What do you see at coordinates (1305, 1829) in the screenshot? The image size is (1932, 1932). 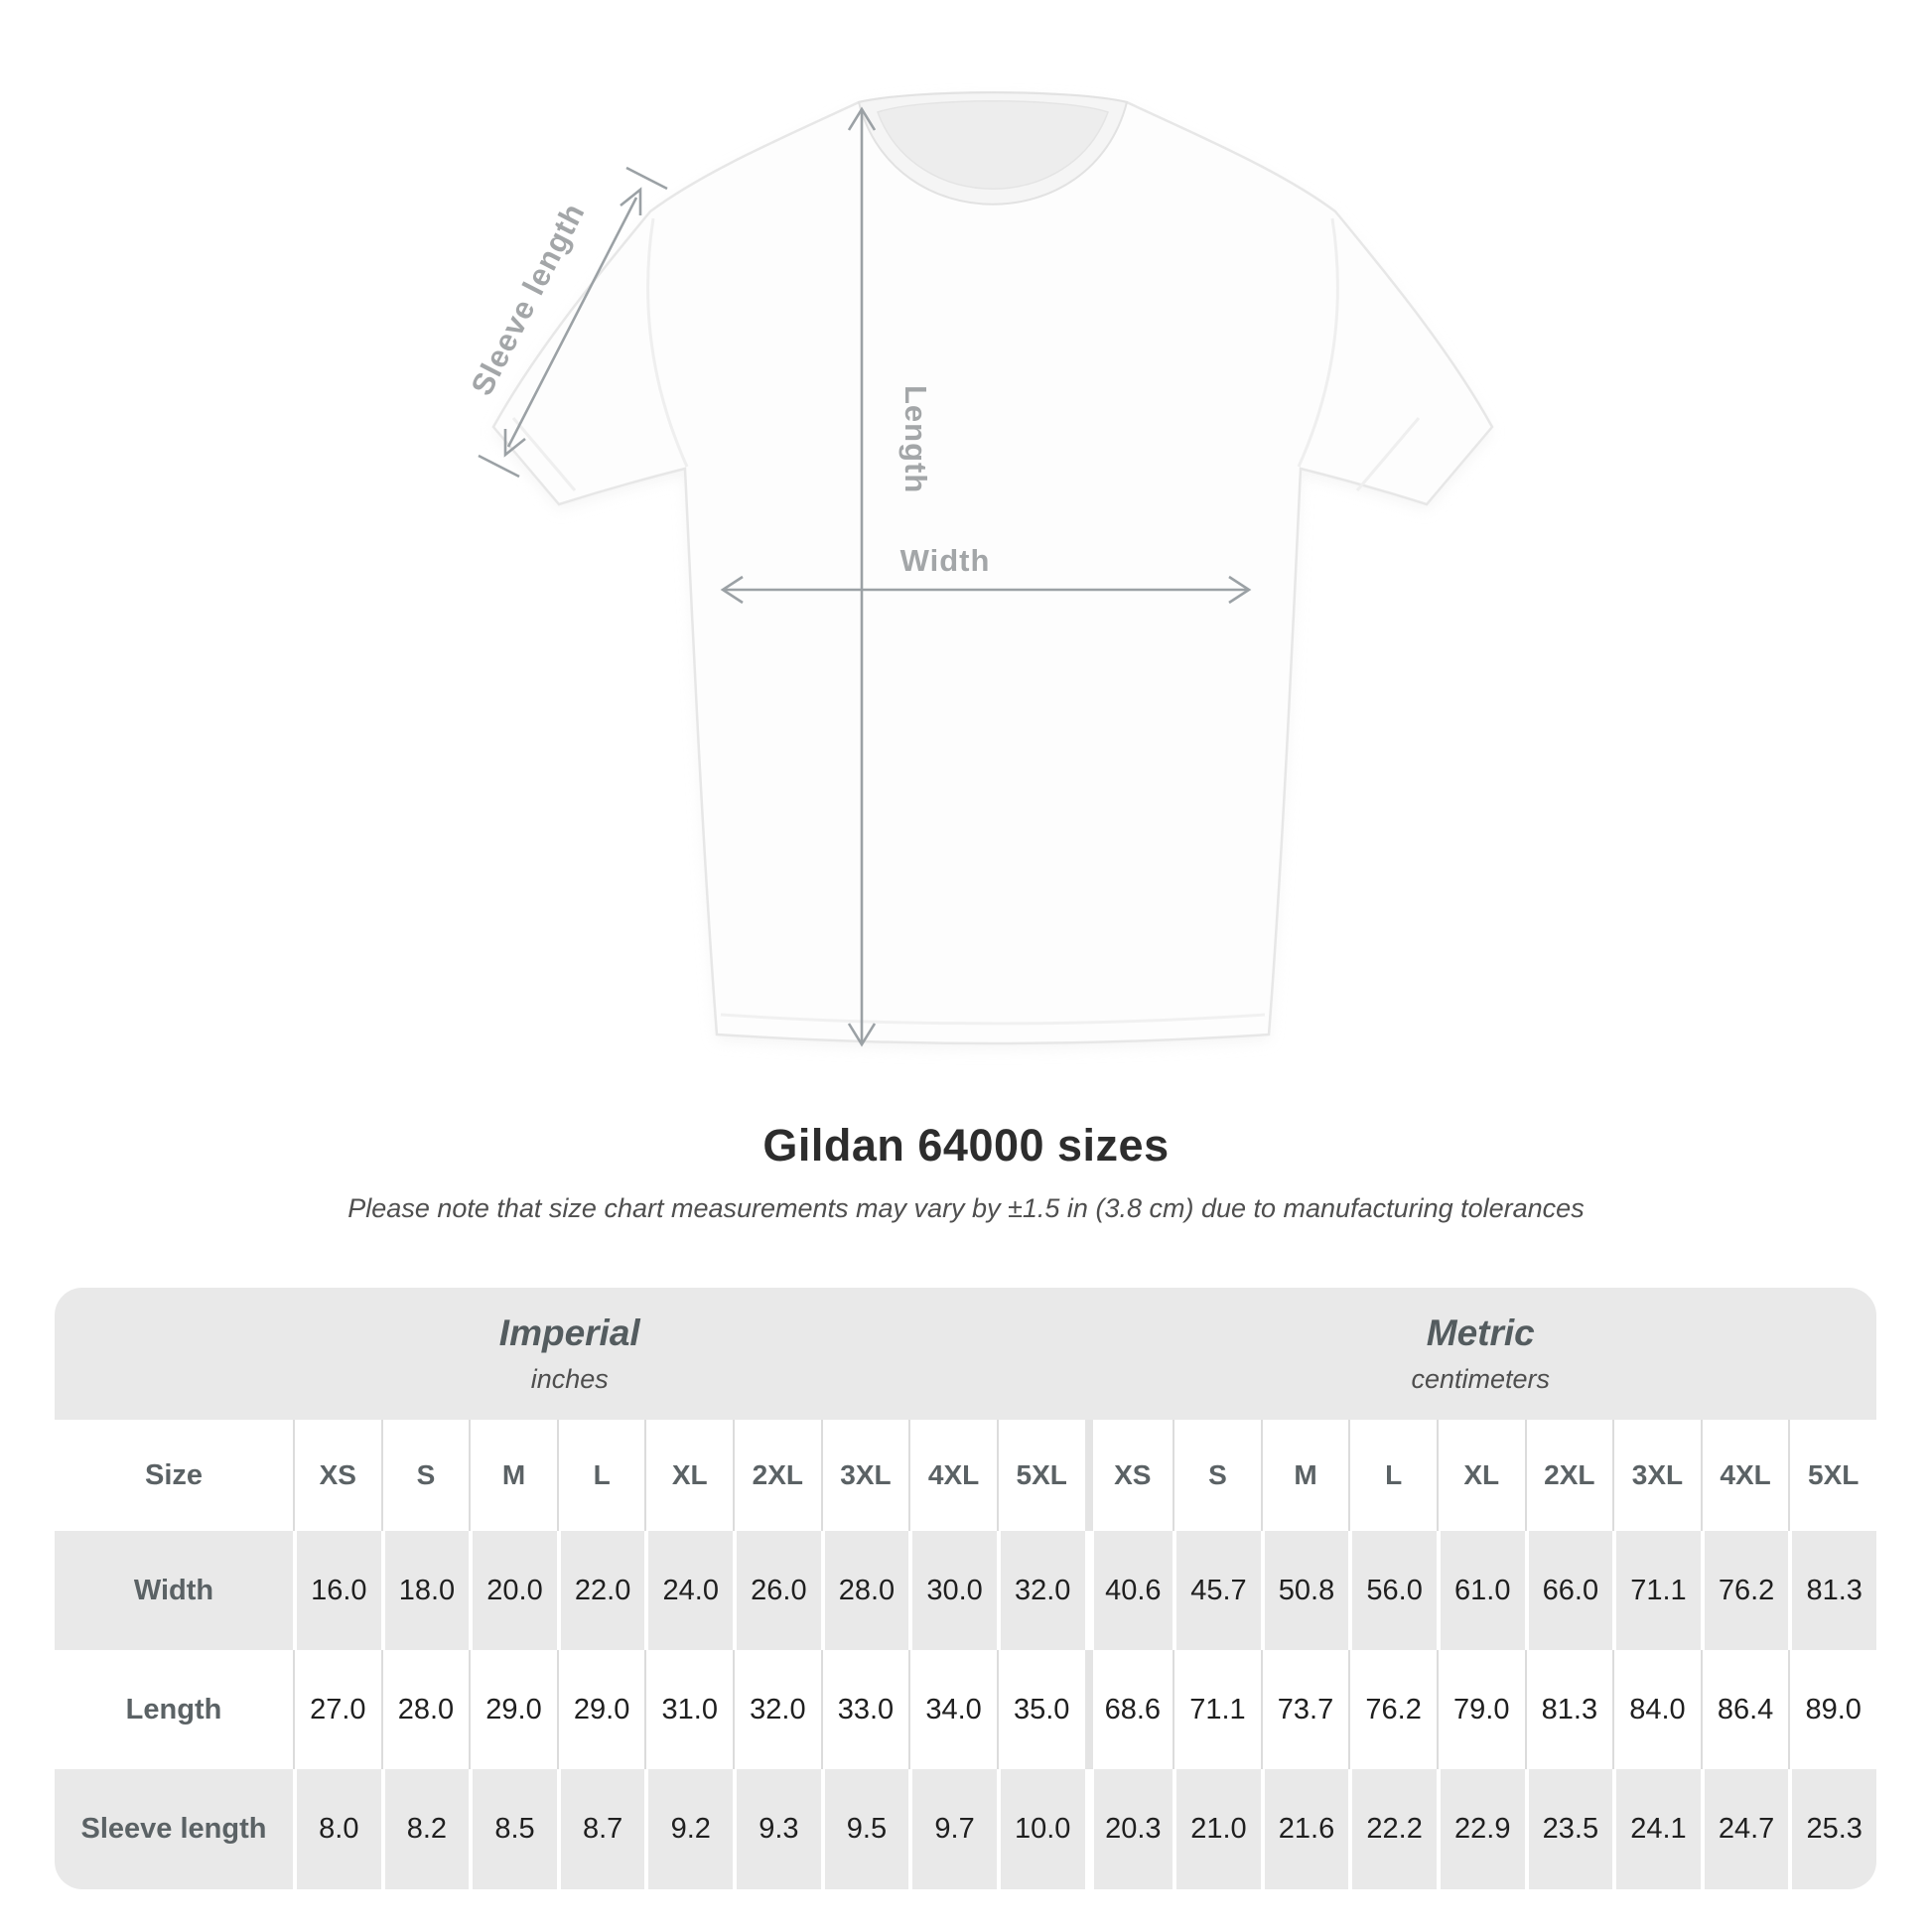 I see `table-cell: 21.6` at bounding box center [1305, 1829].